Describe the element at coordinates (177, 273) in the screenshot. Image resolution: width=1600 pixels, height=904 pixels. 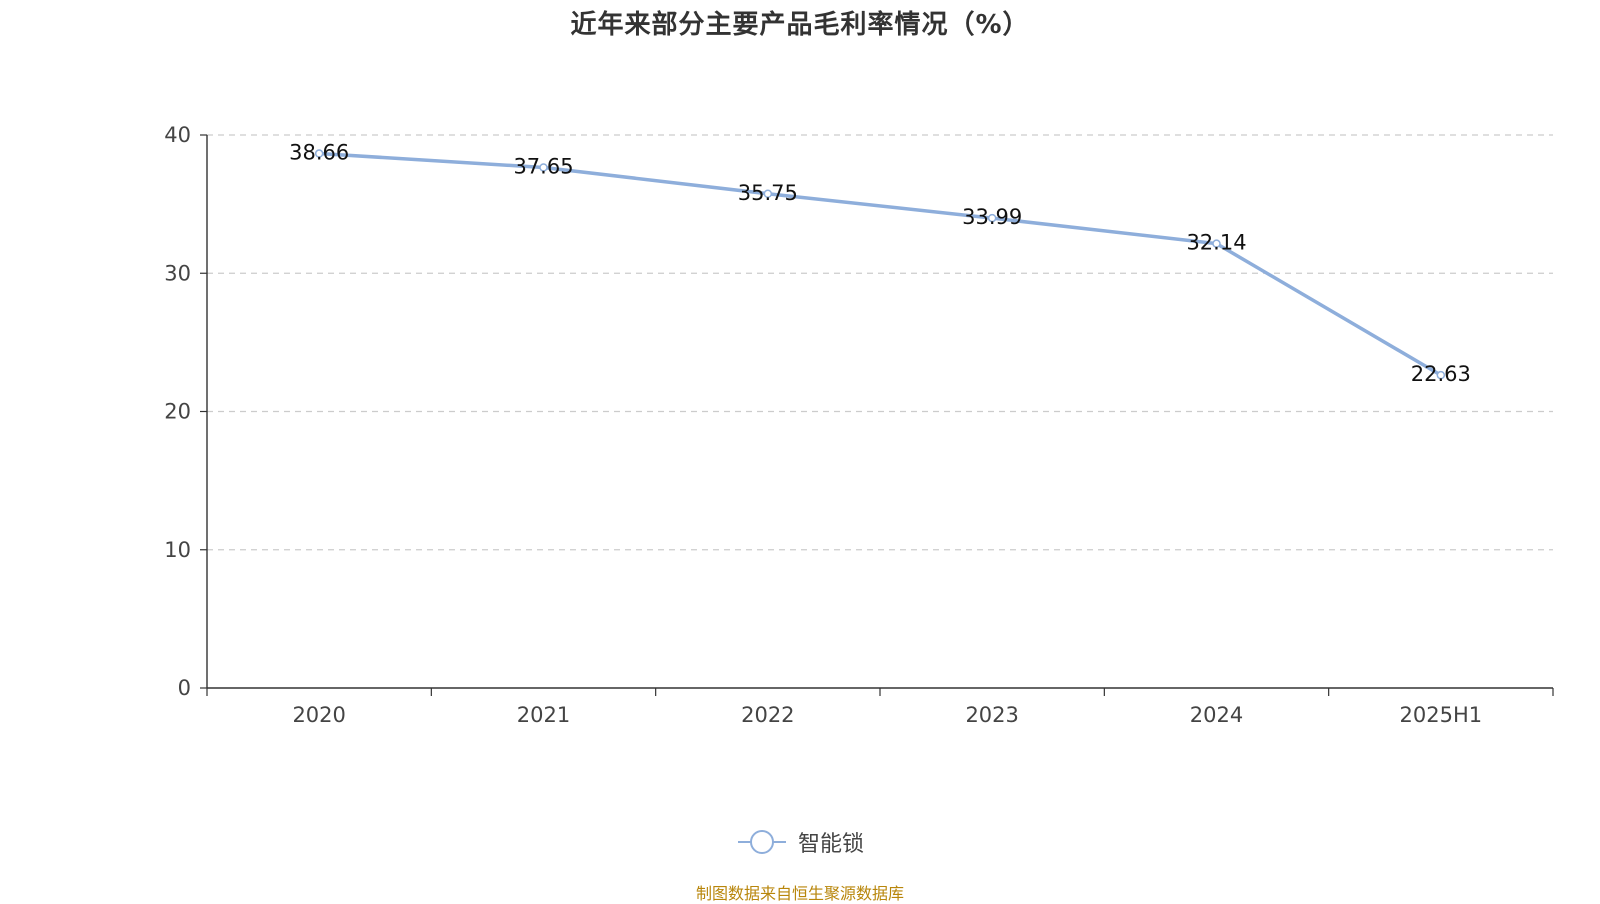
I see `y-tick-label: 30` at that location.